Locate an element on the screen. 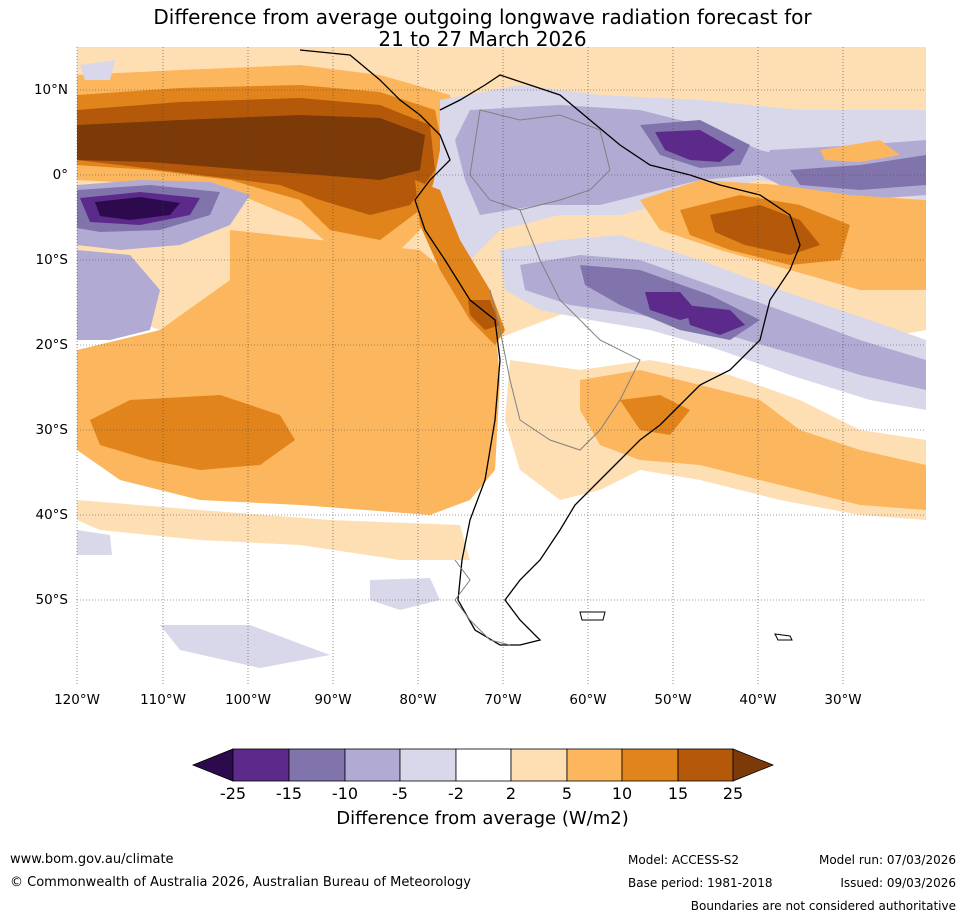  colorbar-tick-label: 5 is located at coordinates (567, 793).